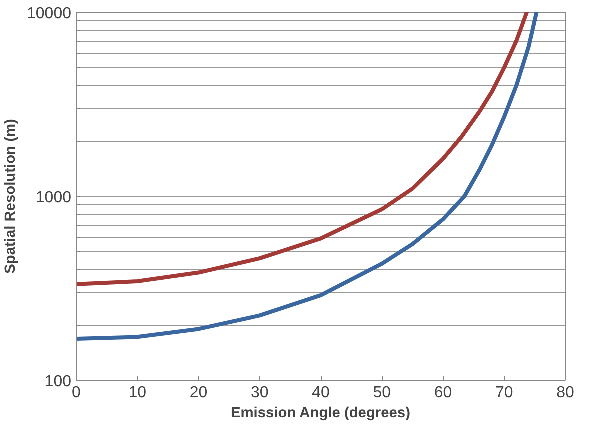 This screenshot has height=428, width=589. Describe the element at coordinates (58, 382) in the screenshot. I see `y-tick-label: 100` at that location.